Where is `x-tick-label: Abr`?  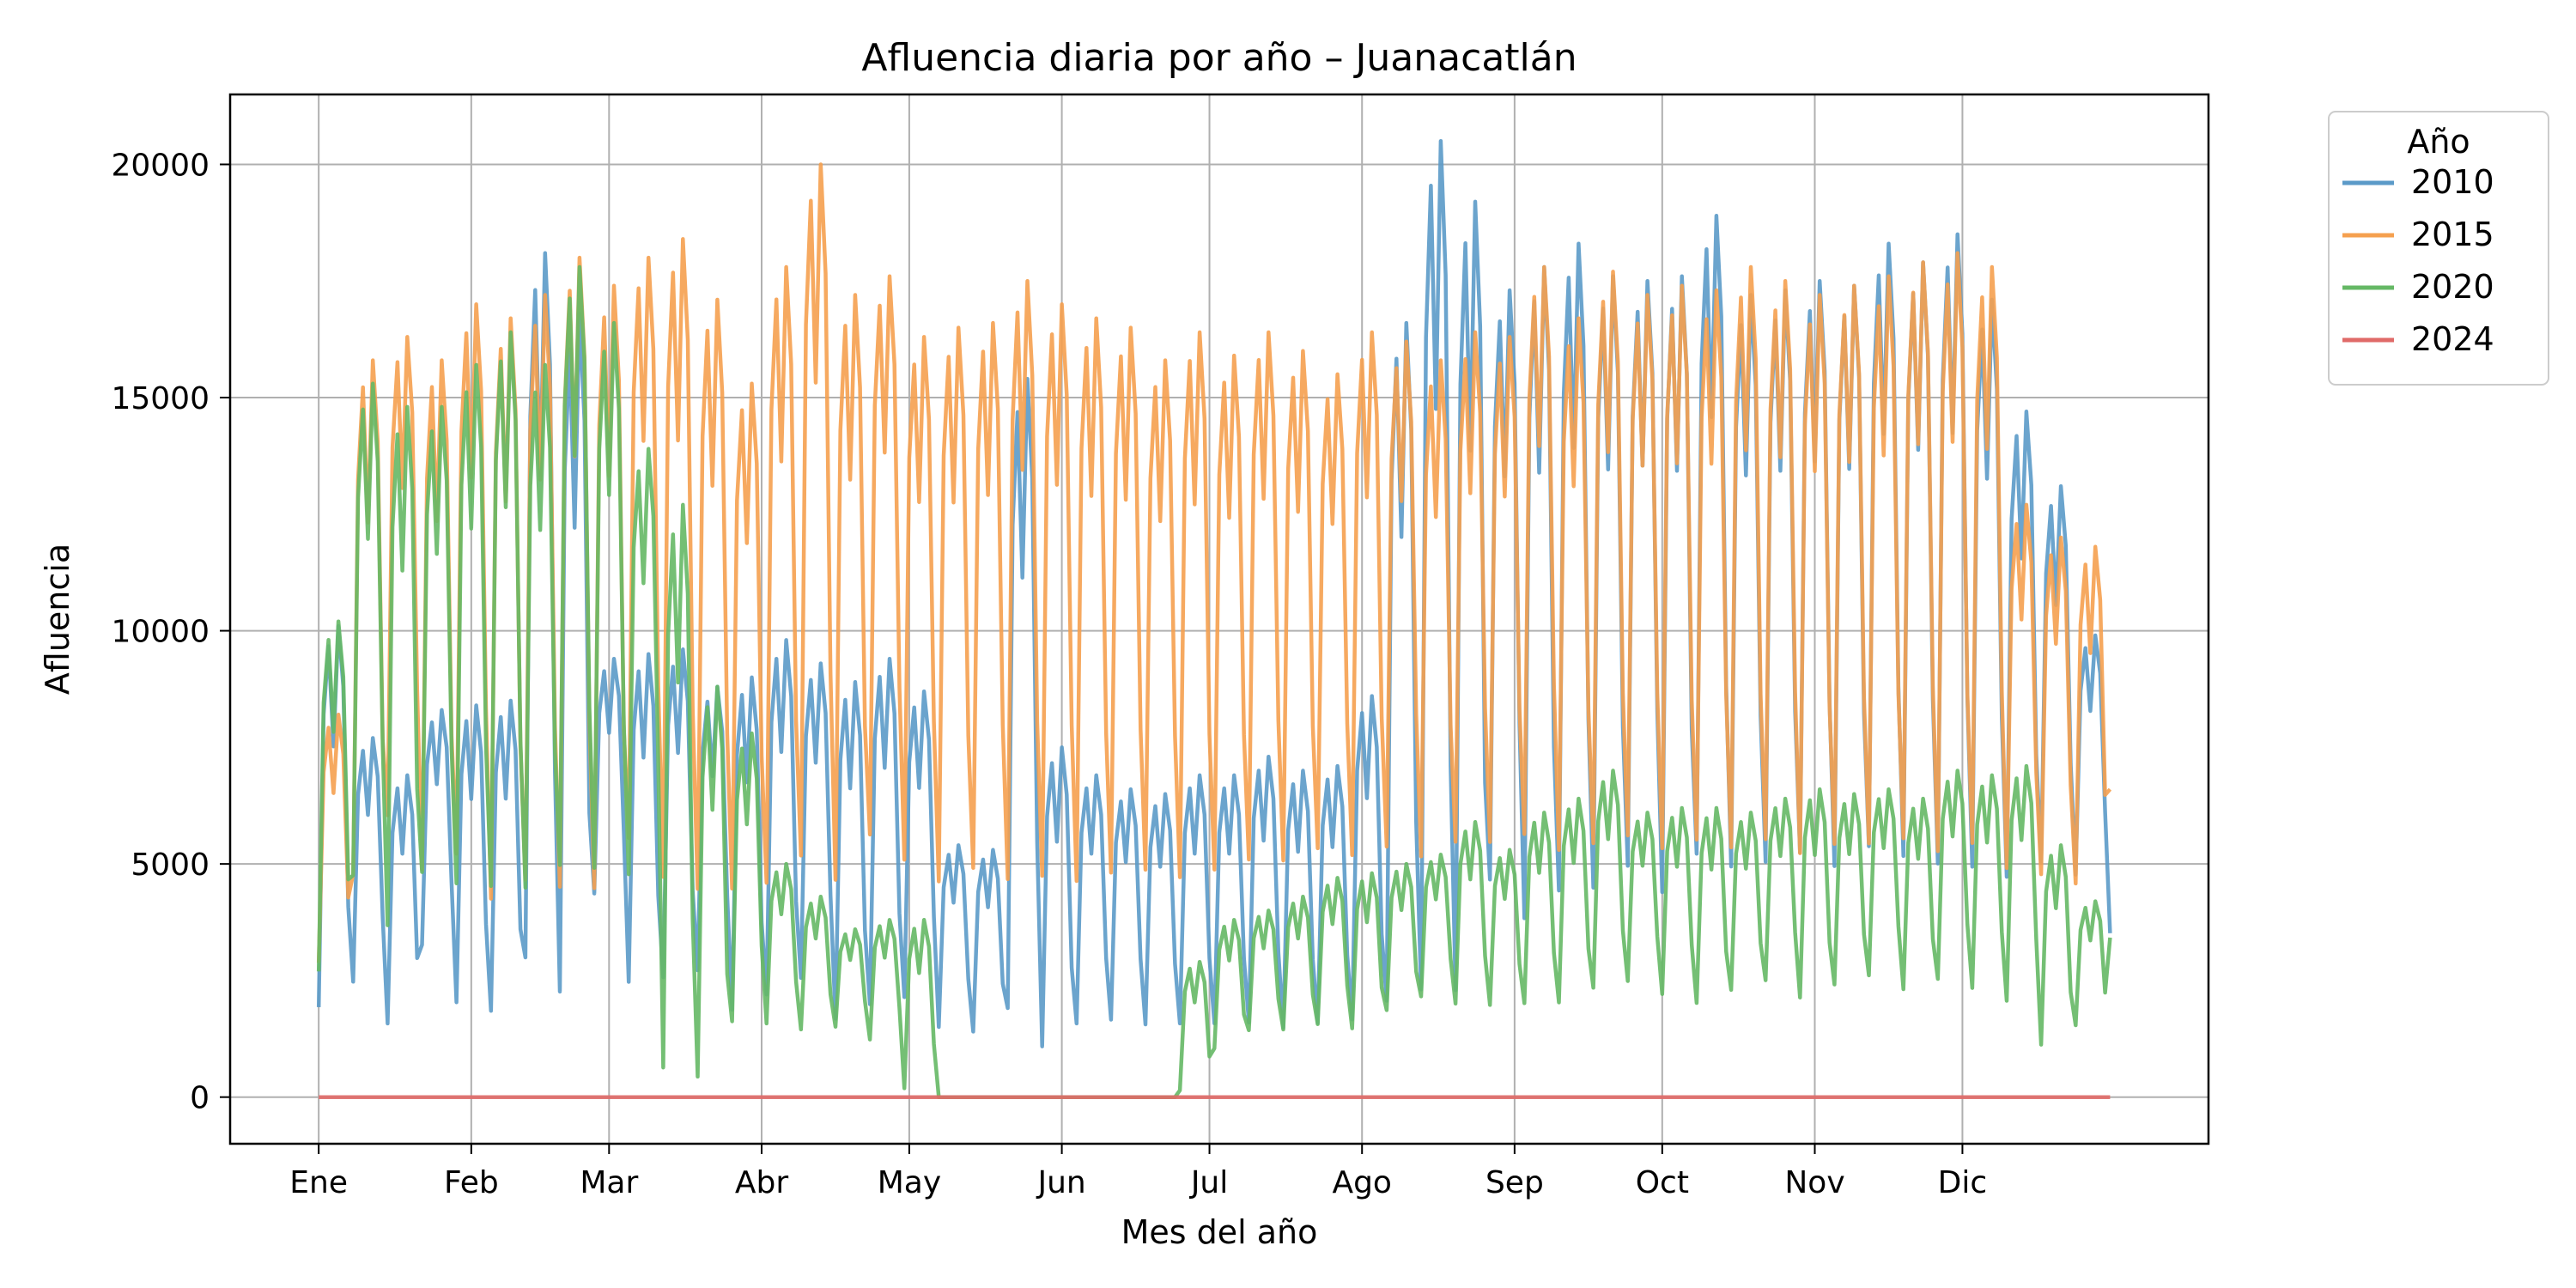
x-tick-label: Abr is located at coordinates (761, 1182).